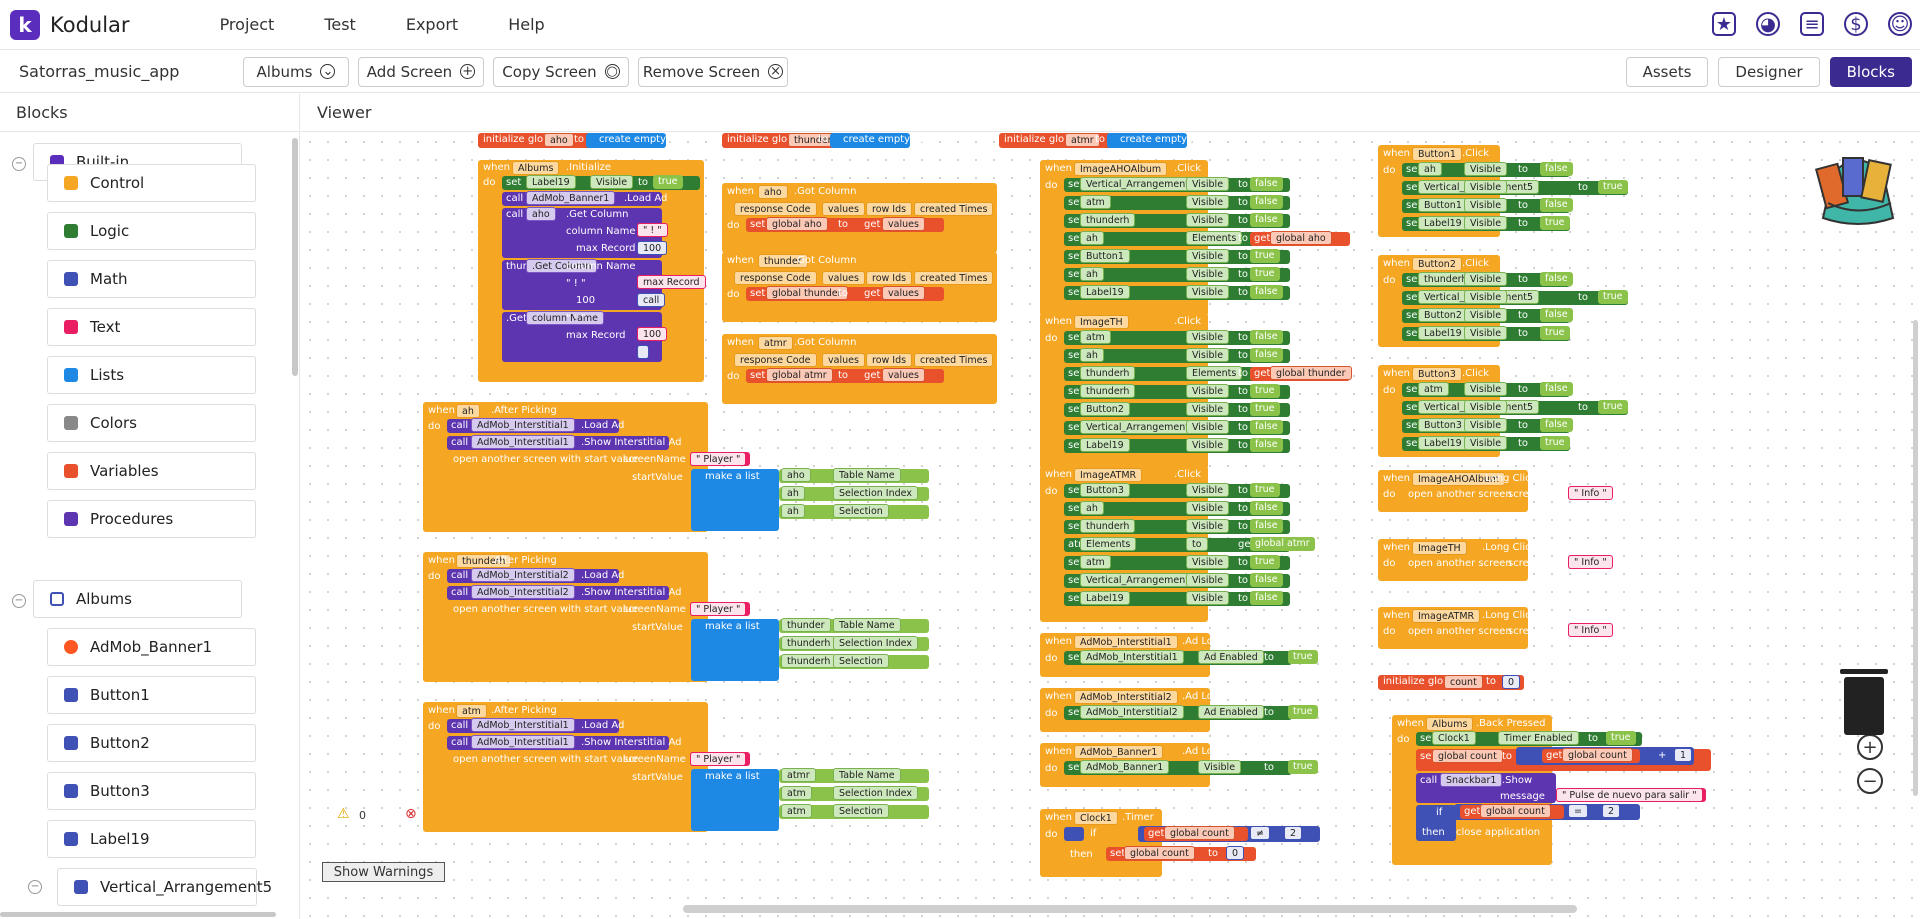  What do you see at coordinates (1812, 24) in the screenshot?
I see `library-icon: ≡` at bounding box center [1812, 24].